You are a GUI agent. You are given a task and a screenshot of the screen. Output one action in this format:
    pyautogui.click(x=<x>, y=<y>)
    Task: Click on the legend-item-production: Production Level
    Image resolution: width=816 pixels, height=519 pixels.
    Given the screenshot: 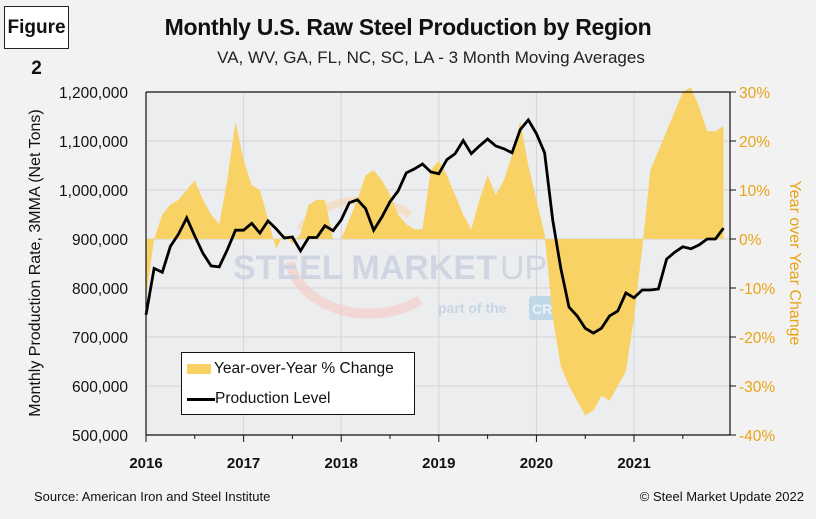 What is the action you would take?
    pyautogui.click(x=258, y=399)
    